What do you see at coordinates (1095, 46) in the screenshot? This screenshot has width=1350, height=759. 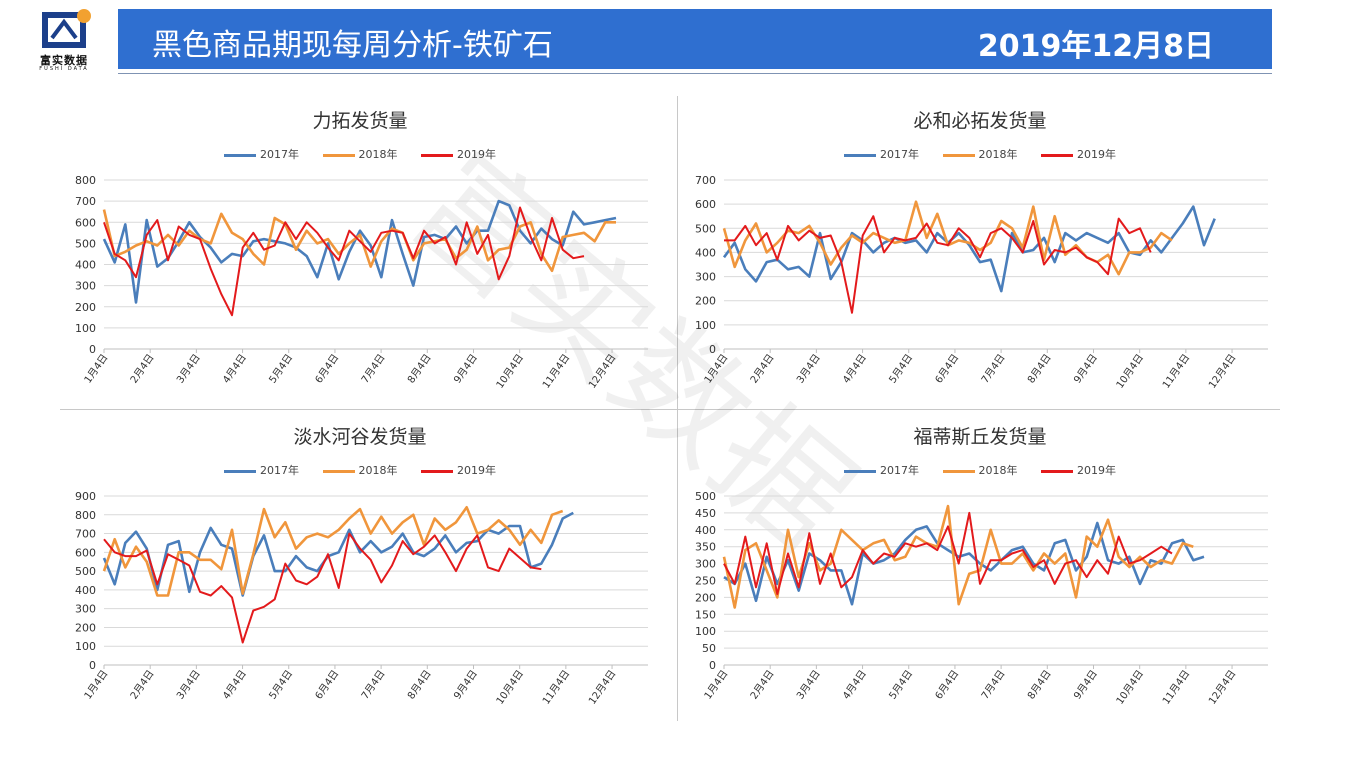 I see `report-date: 2019年12月8日` at bounding box center [1095, 46].